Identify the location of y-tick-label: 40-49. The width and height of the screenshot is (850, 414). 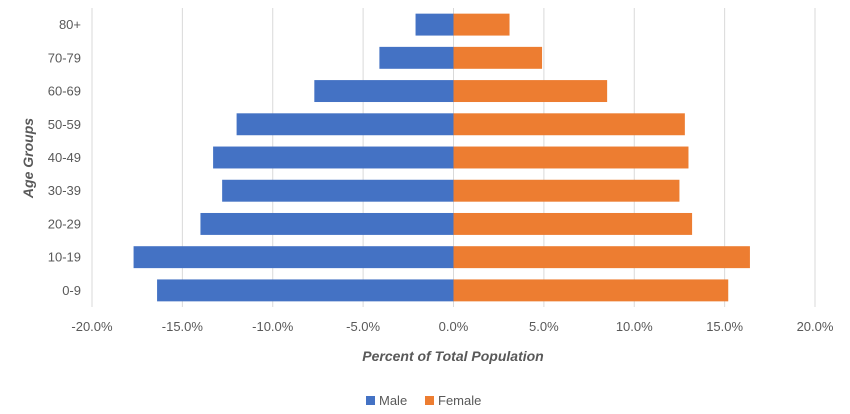
(64, 157).